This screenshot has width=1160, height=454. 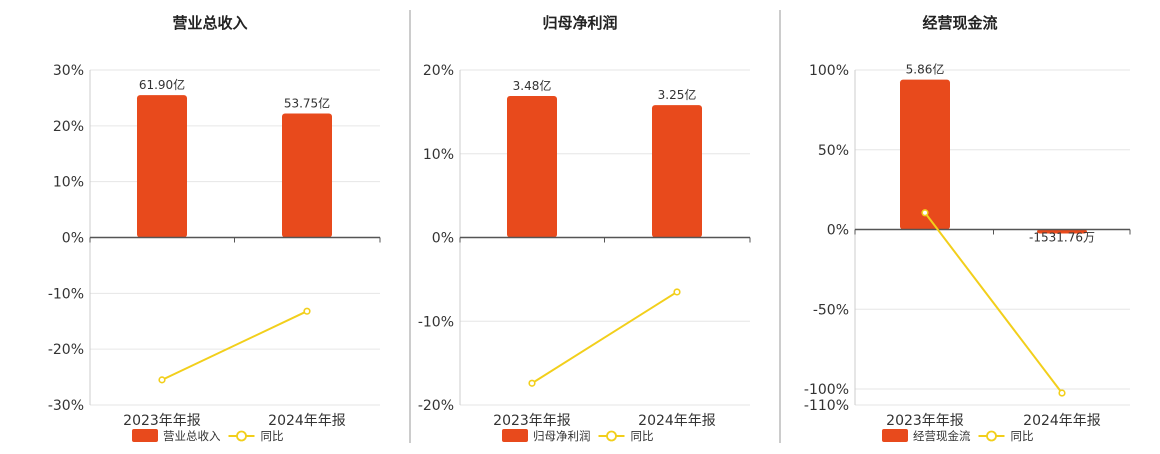 I want to click on y-tick-label: -110%, so click(x=826, y=406).